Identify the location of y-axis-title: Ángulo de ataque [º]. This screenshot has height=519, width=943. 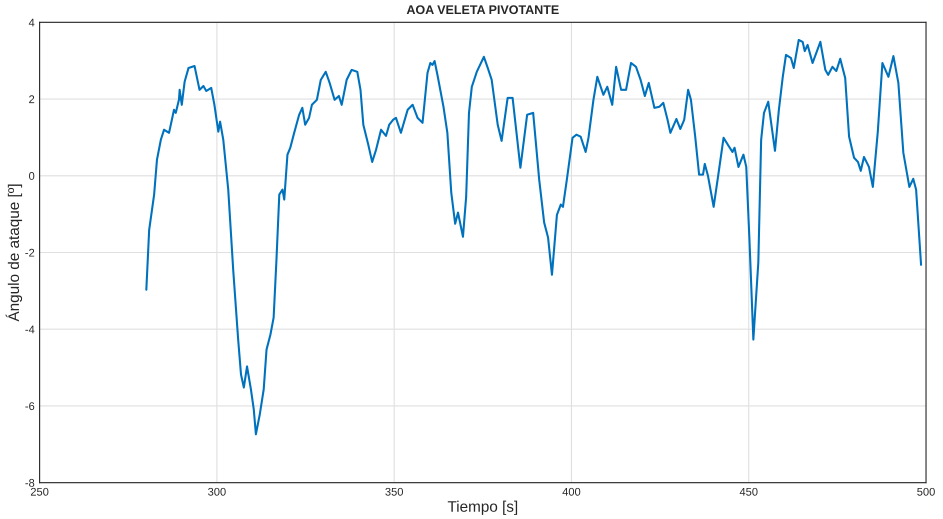
(14, 253).